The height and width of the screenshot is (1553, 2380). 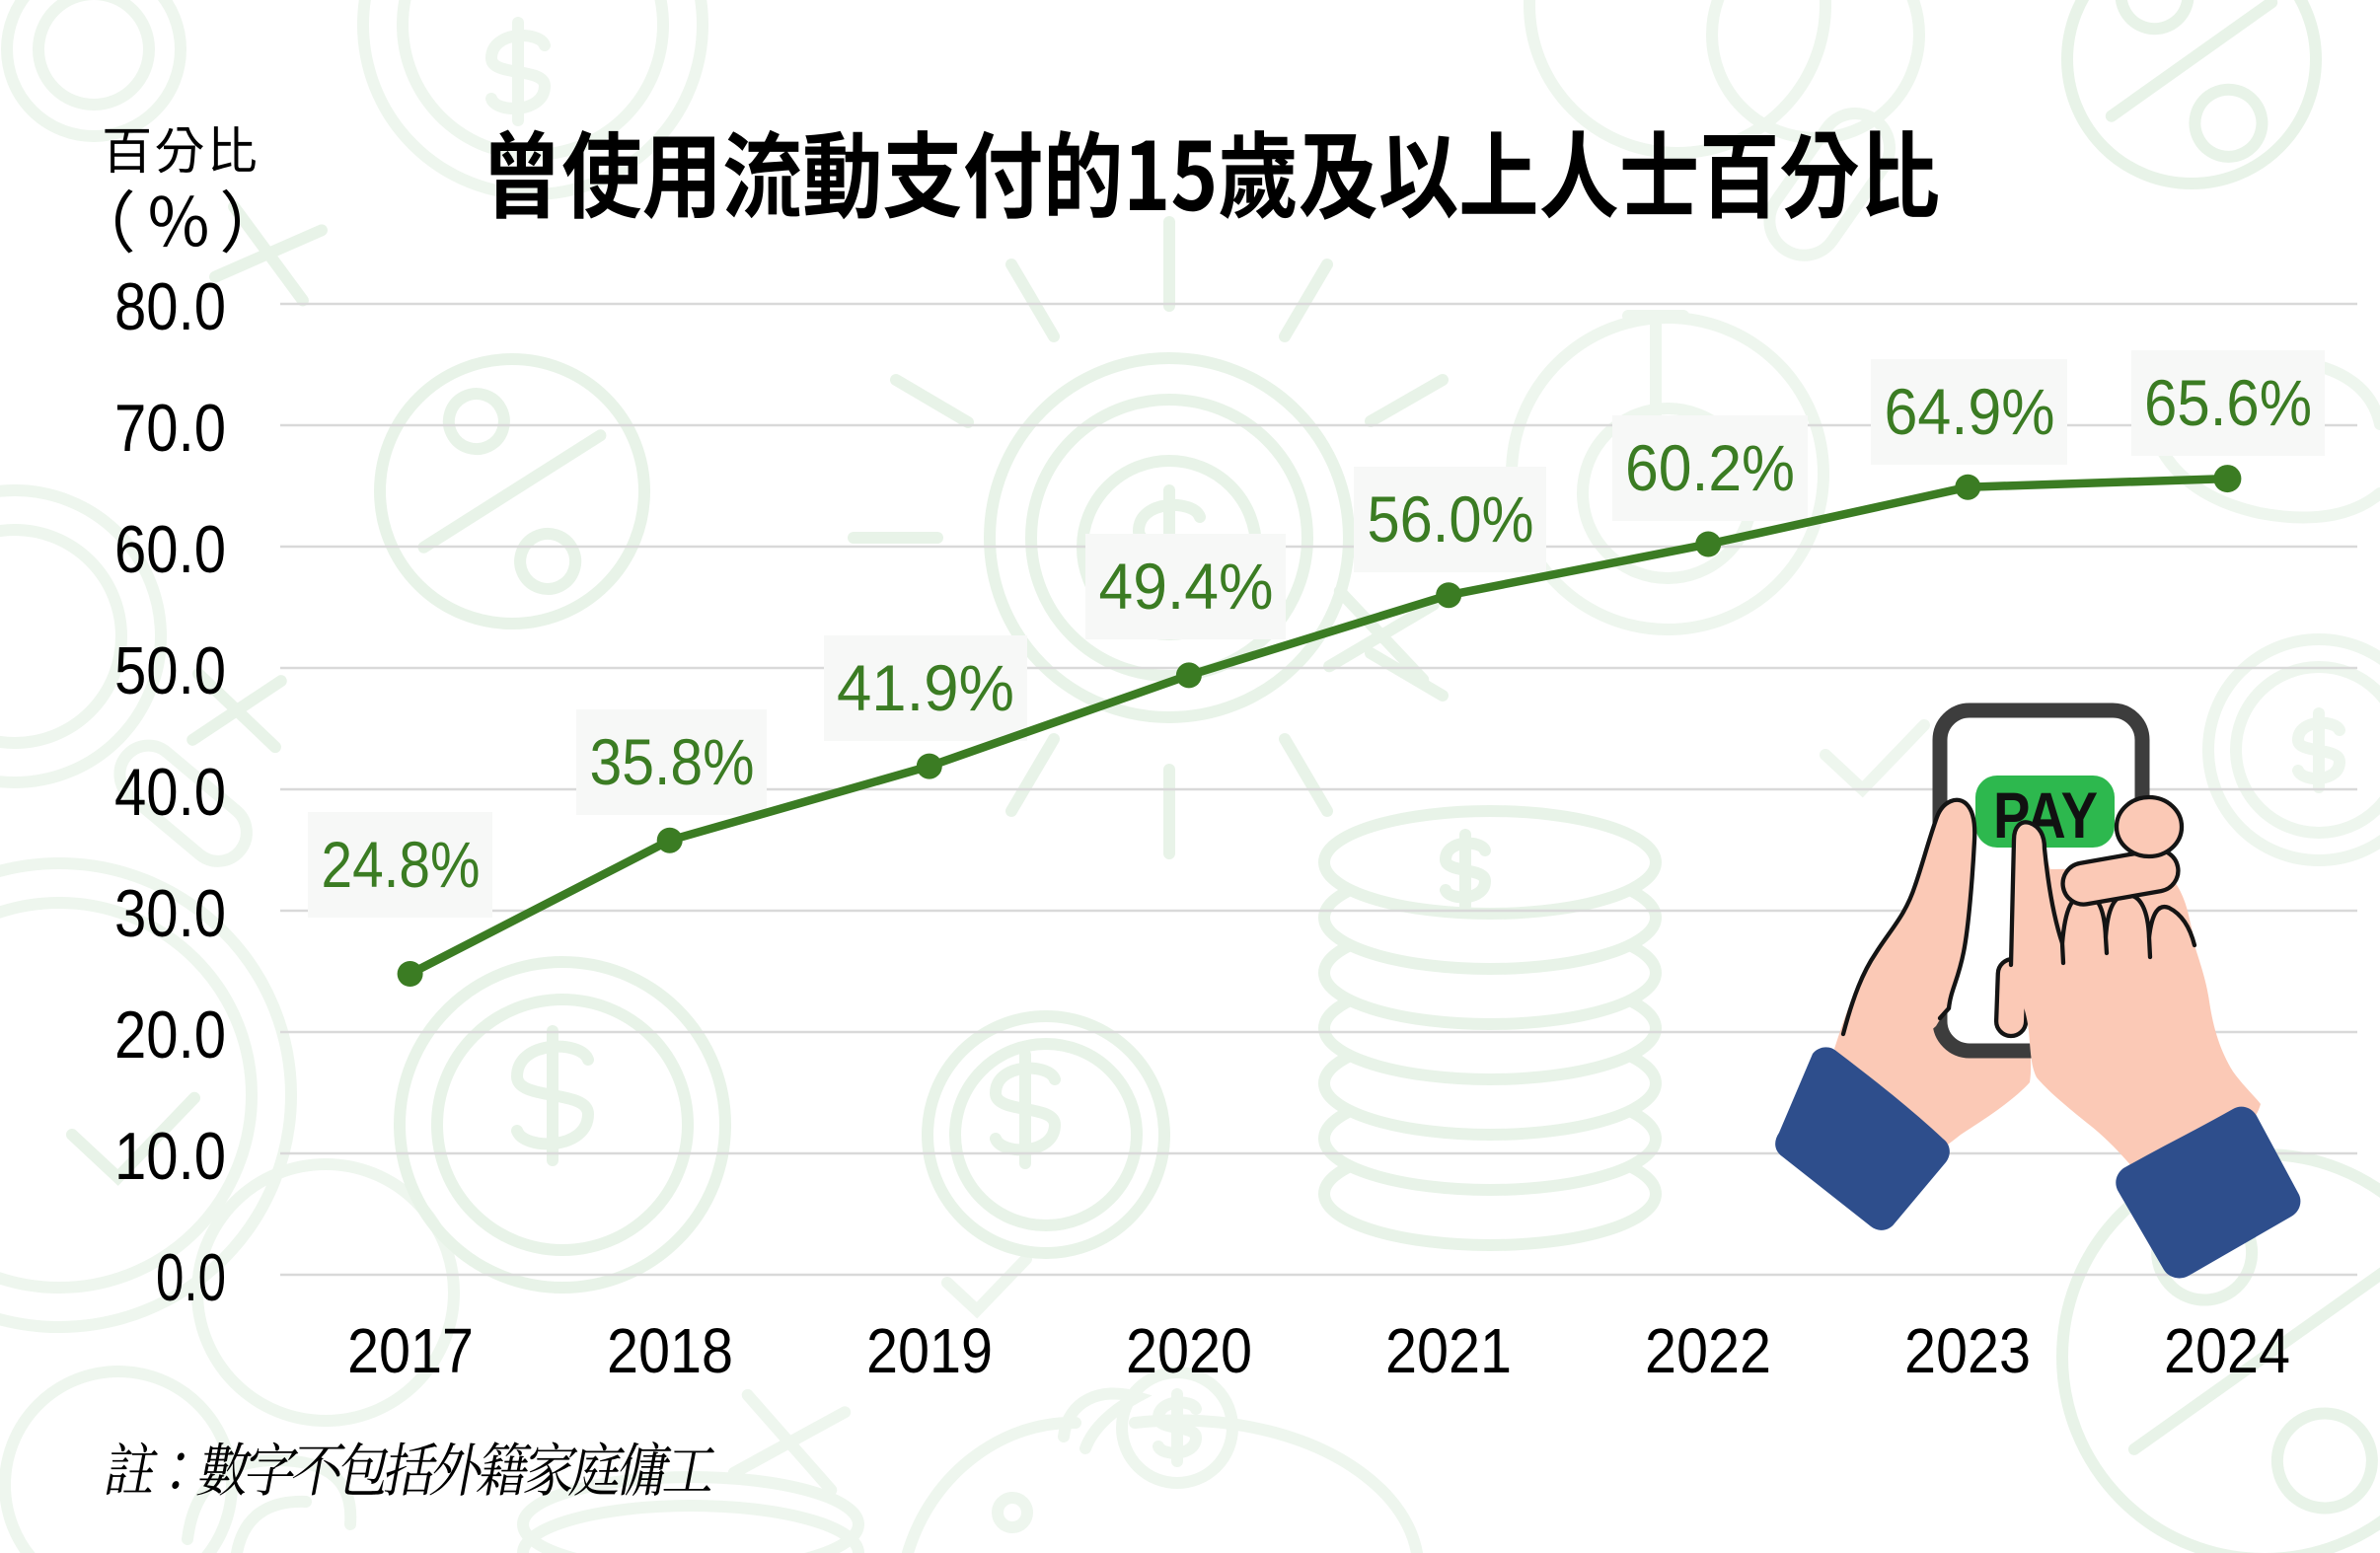 What do you see at coordinates (1186, 586) in the screenshot?
I see `svg-text: 49.4%` at bounding box center [1186, 586].